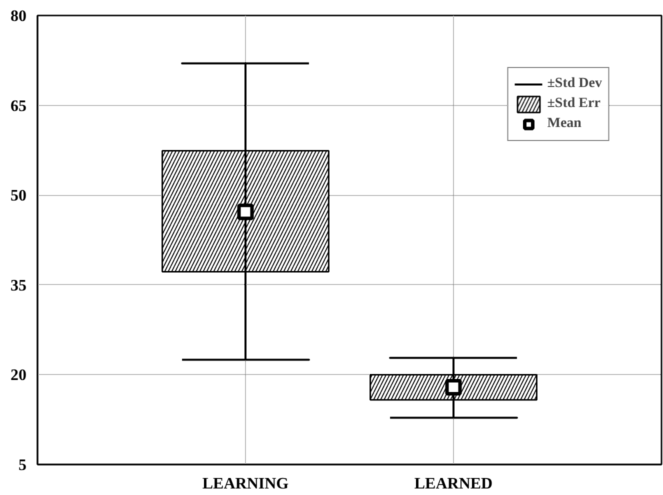 The image size is (663, 495). What do you see at coordinates (574, 84) in the screenshot?
I see `legend-label: ±Std Dev` at bounding box center [574, 84].